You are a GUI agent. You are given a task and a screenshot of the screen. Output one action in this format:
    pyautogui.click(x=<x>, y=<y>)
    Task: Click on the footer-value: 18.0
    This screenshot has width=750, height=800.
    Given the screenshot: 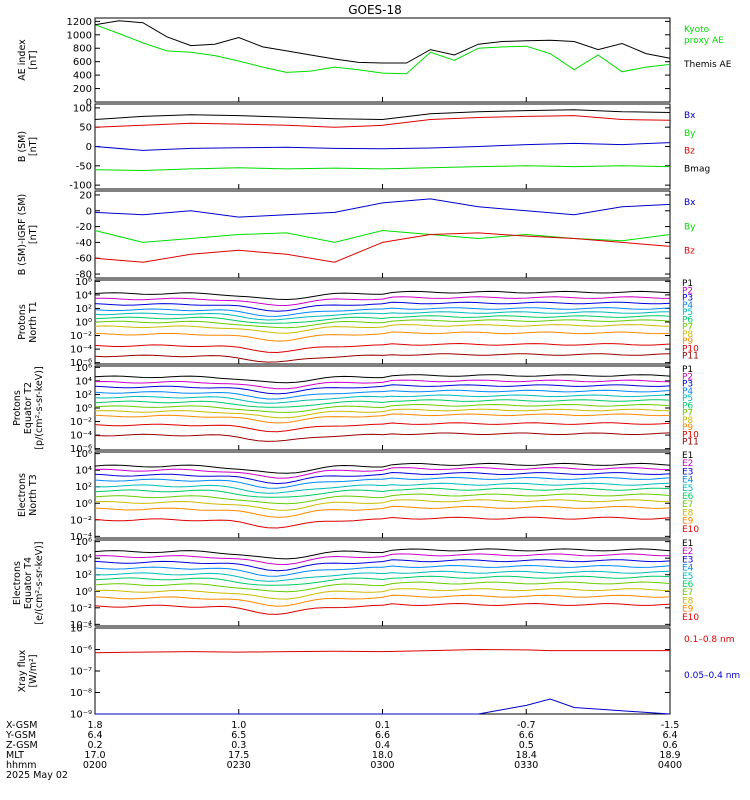 What is the action you would take?
    pyautogui.click(x=382, y=755)
    